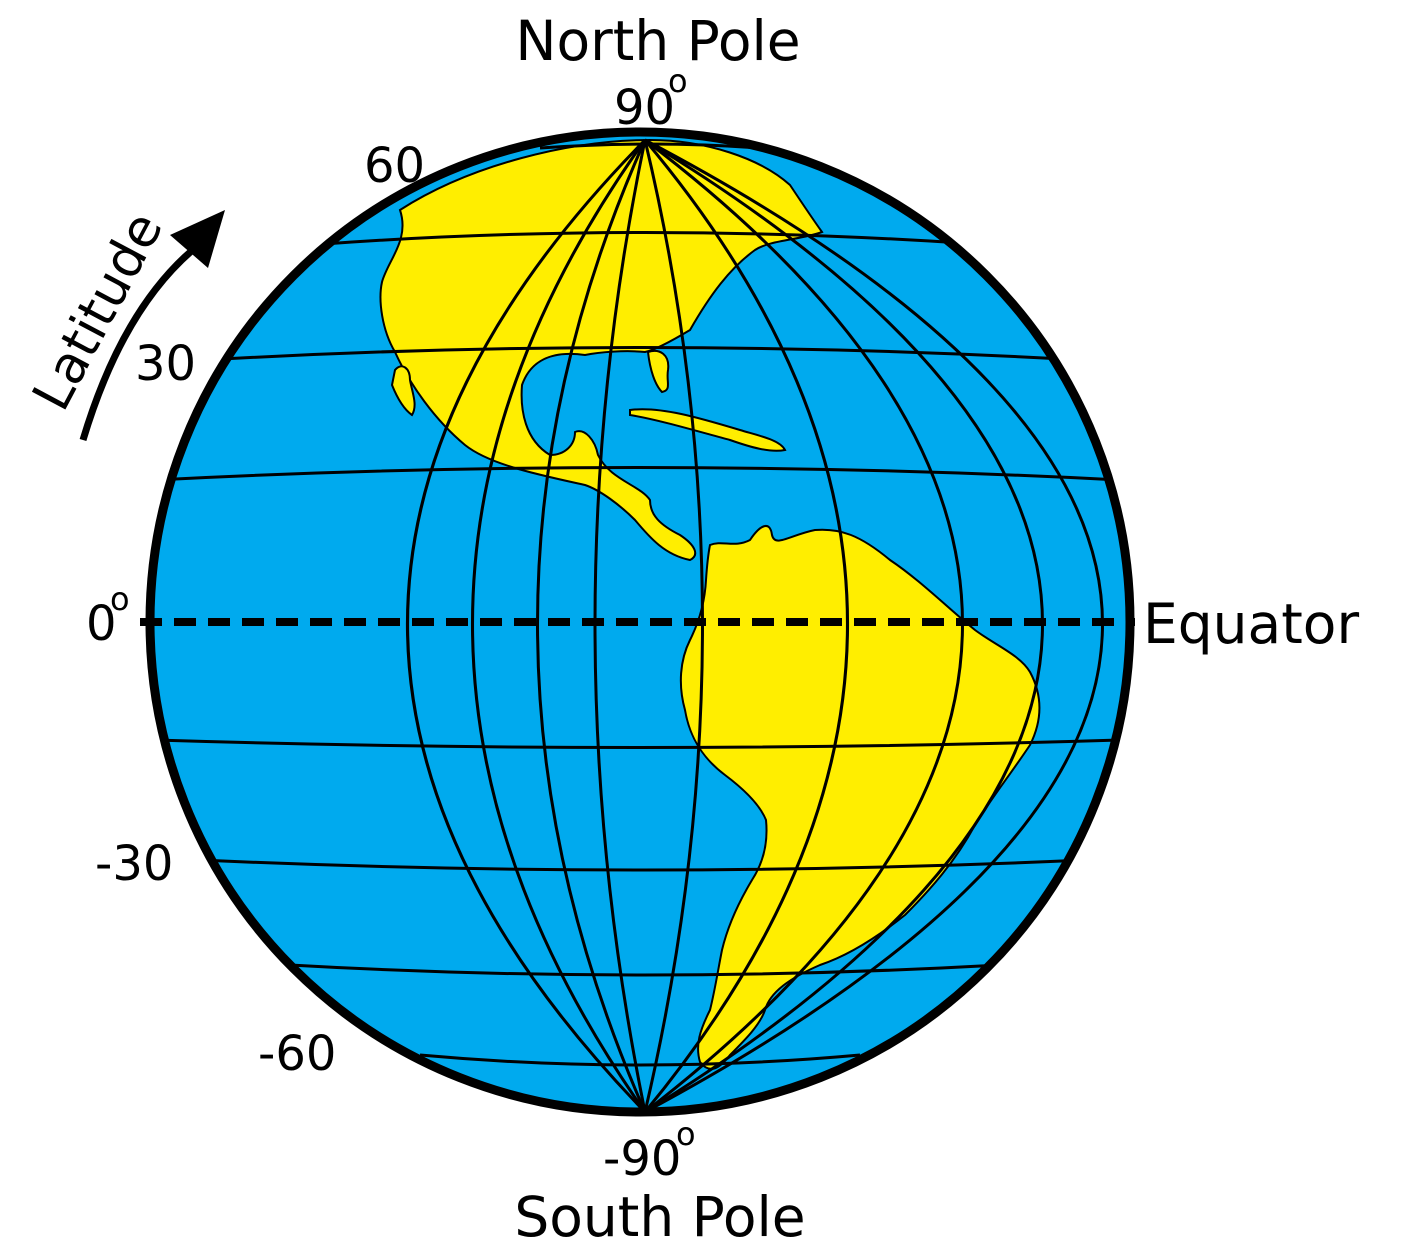 This screenshot has width=1403, height=1254. Describe the element at coordinates (120, 599) in the screenshot. I see `tick-0-degree: o` at that location.